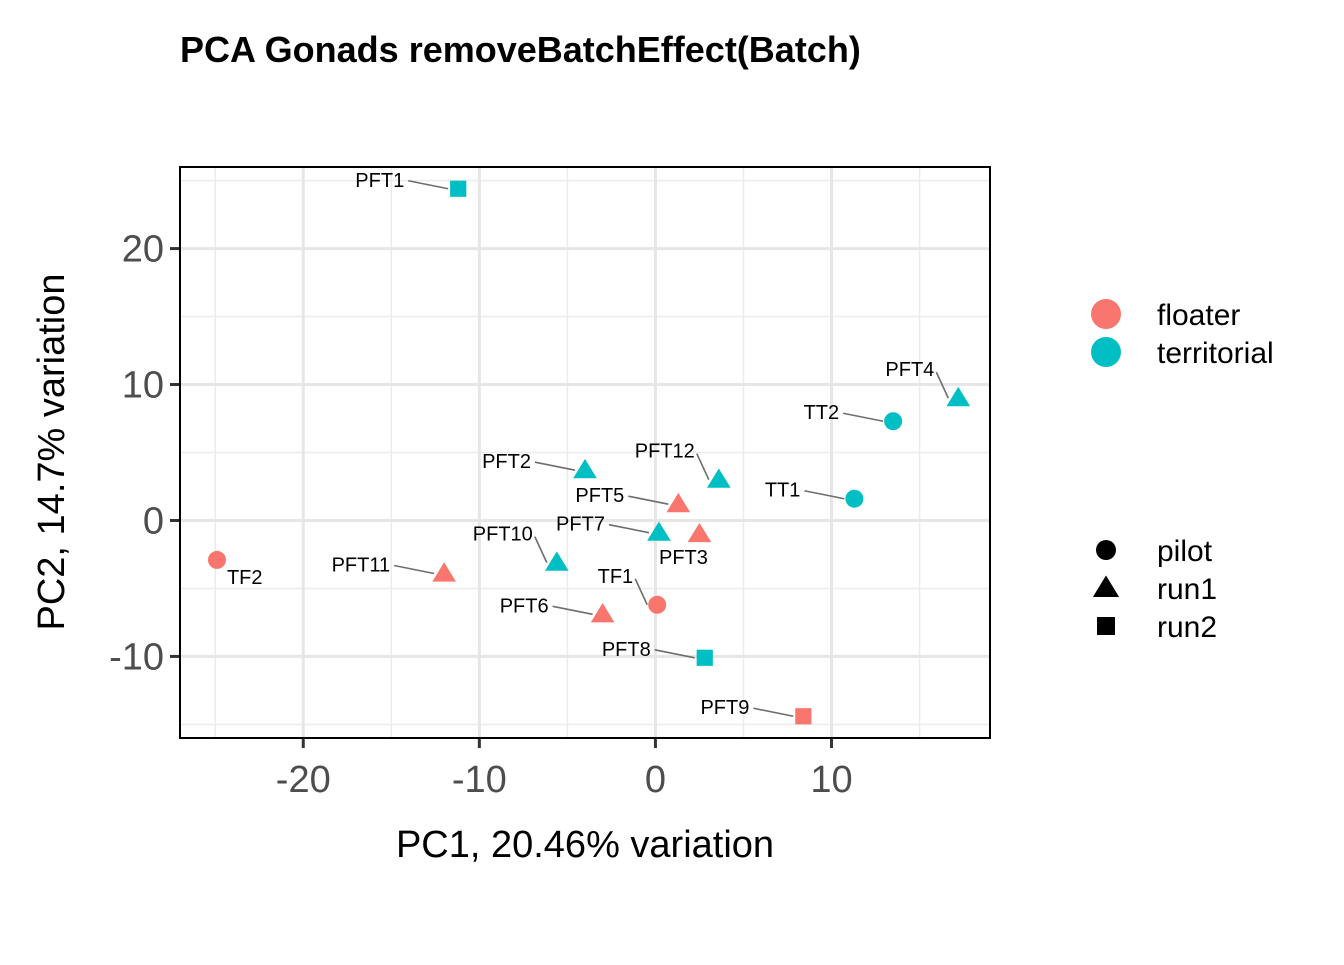 Image resolution: width=1344 pixels, height=965 pixels. What do you see at coordinates (909, 370) in the screenshot?
I see `point-label: PFT4` at bounding box center [909, 370].